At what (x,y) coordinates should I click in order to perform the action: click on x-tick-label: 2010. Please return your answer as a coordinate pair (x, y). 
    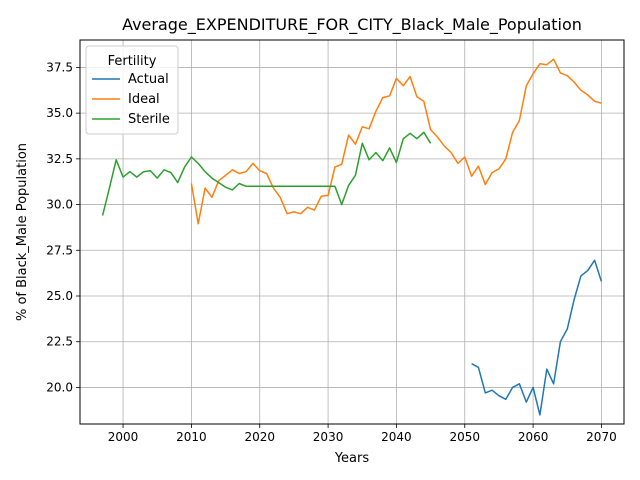
    Looking at the image, I should click on (191, 437).